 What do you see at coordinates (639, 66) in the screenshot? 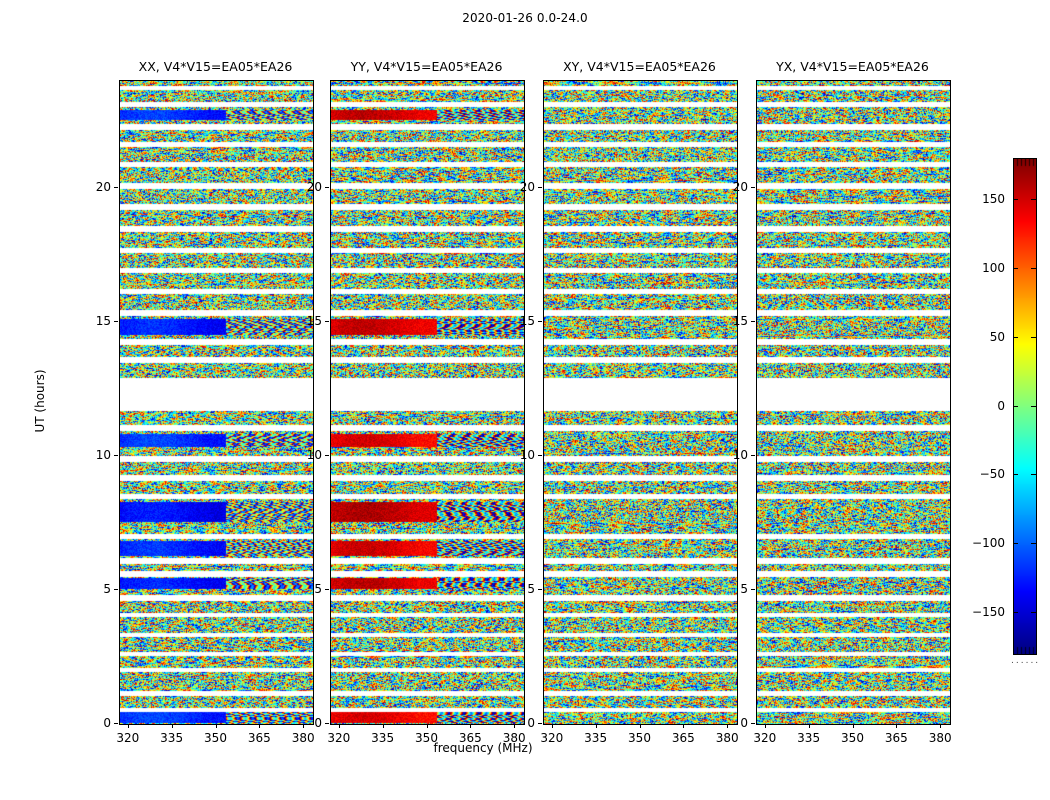
I see `panel-title-xy: XY, V4*V15=EA05*EA26` at bounding box center [639, 66].